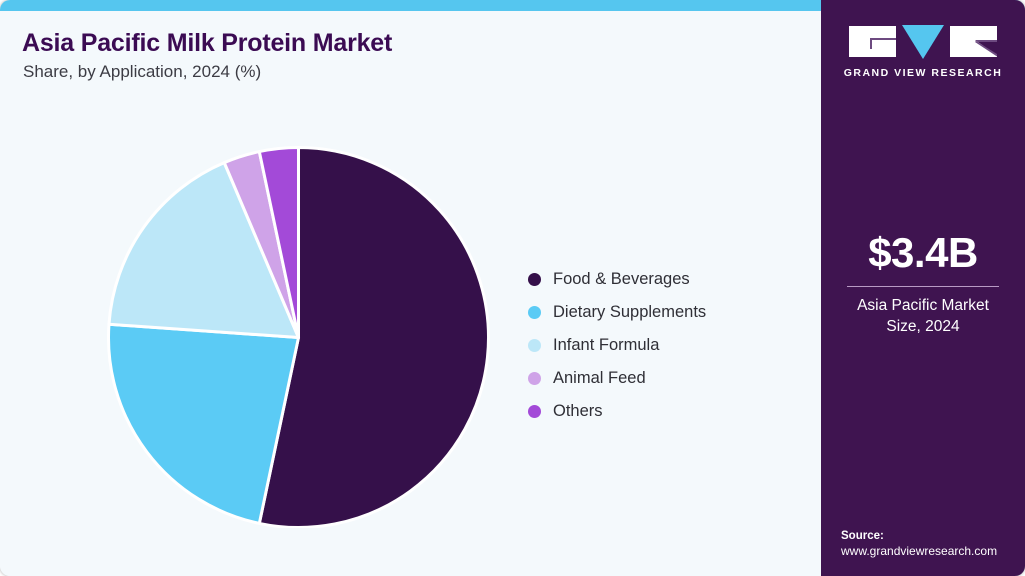  I want to click on source-footer: Source: www.grandviewresearch.com, so click(933, 544).